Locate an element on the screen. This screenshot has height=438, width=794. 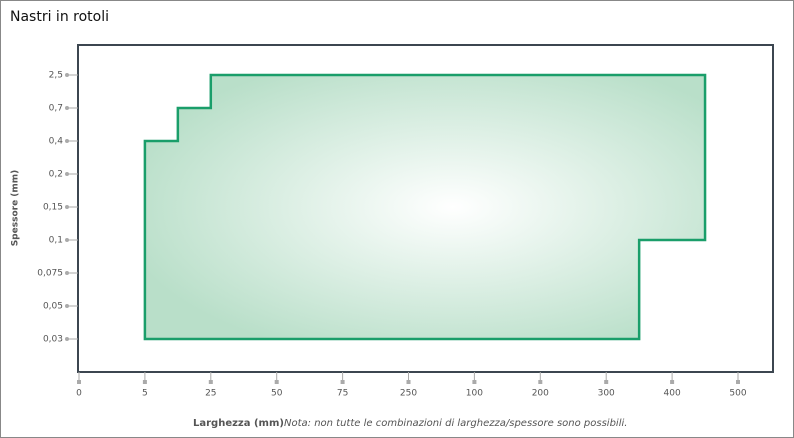
x-tick-label: 25 is located at coordinates (210, 394).